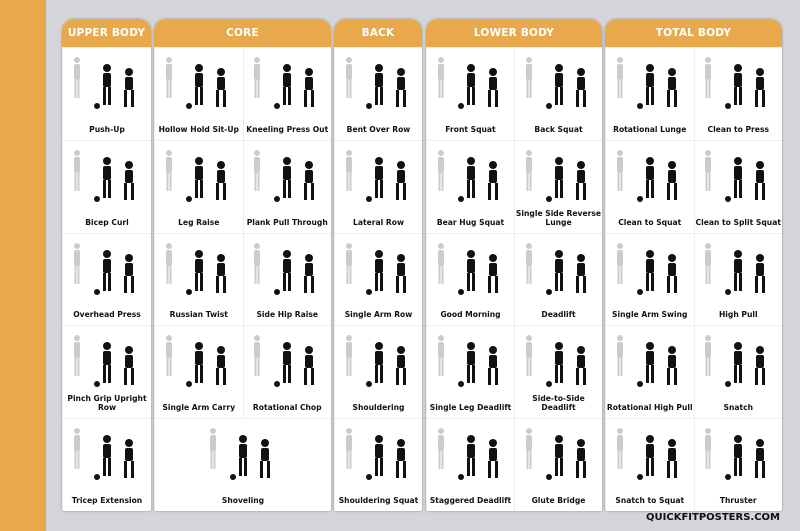 This screenshot has width=800, height=531. Describe the element at coordinates (378, 222) in the screenshot. I see `exercise-name: Lateral Row` at that location.